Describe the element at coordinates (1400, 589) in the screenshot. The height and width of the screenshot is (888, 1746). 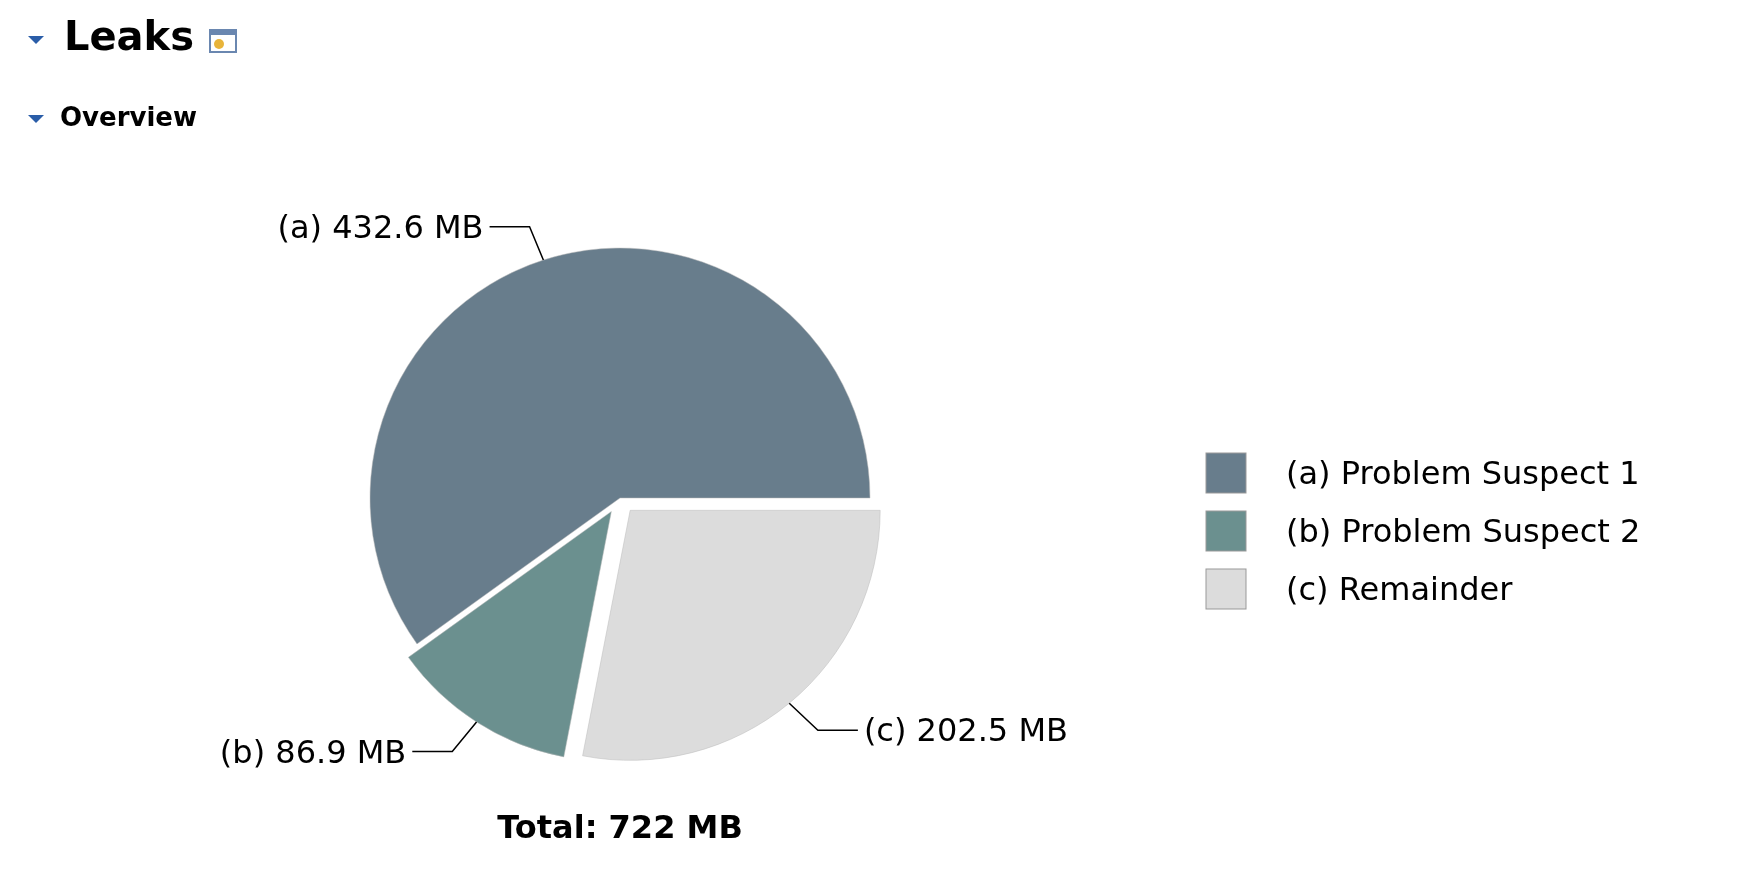
I see `legend-label: (c) Remainder` at that location.